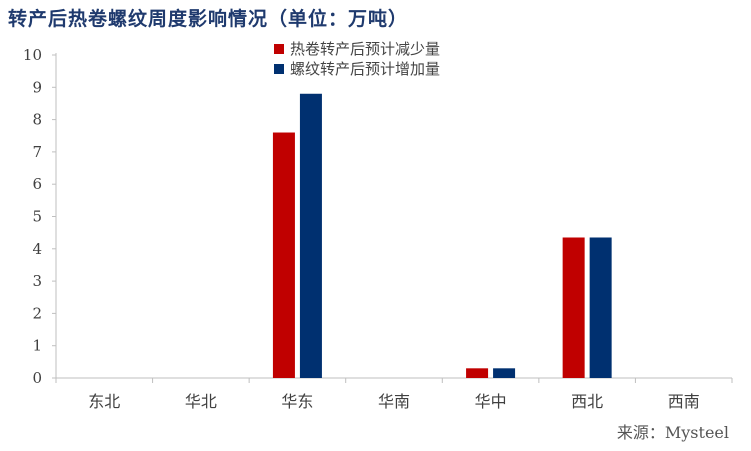  I want to click on y-tick-label: 4, so click(37, 249).